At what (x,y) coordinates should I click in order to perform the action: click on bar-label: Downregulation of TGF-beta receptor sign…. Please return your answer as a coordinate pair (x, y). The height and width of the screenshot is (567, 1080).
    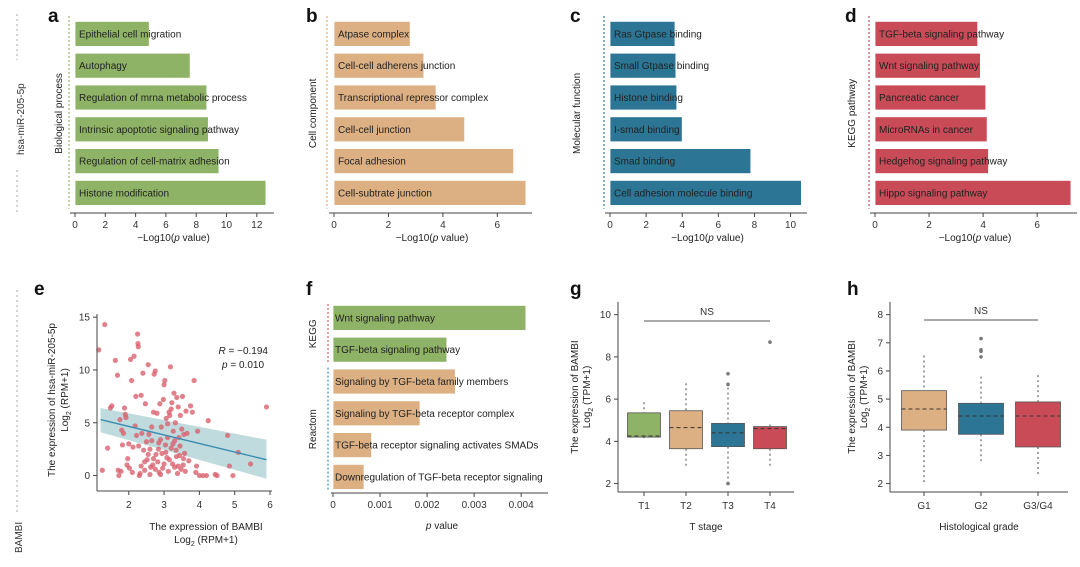
    Looking at the image, I should click on (439, 477).